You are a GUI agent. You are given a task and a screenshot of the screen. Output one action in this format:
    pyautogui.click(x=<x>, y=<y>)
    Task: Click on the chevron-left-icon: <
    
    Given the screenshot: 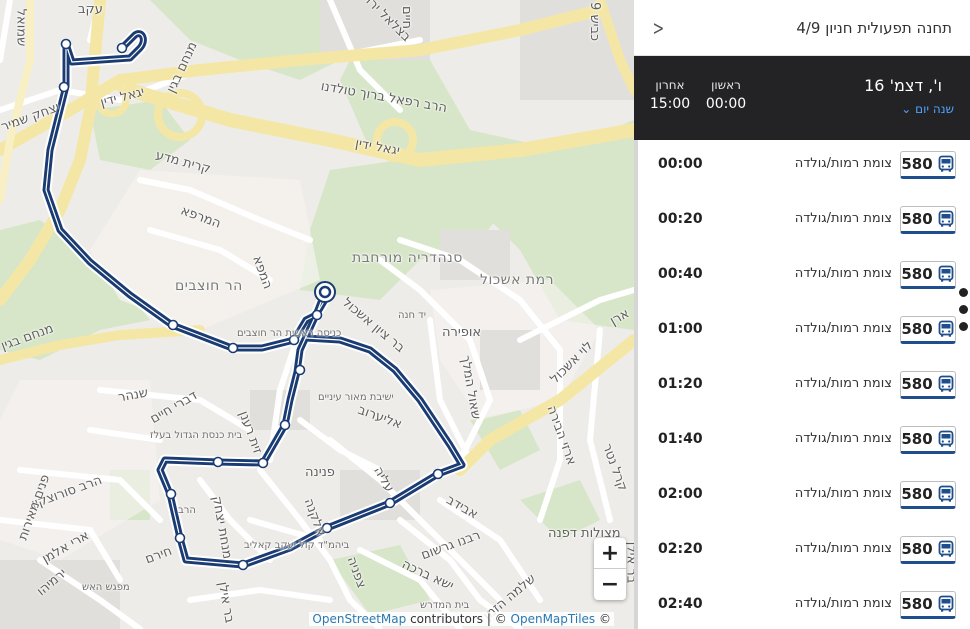 What is the action you would take?
    pyautogui.click(x=658, y=27)
    